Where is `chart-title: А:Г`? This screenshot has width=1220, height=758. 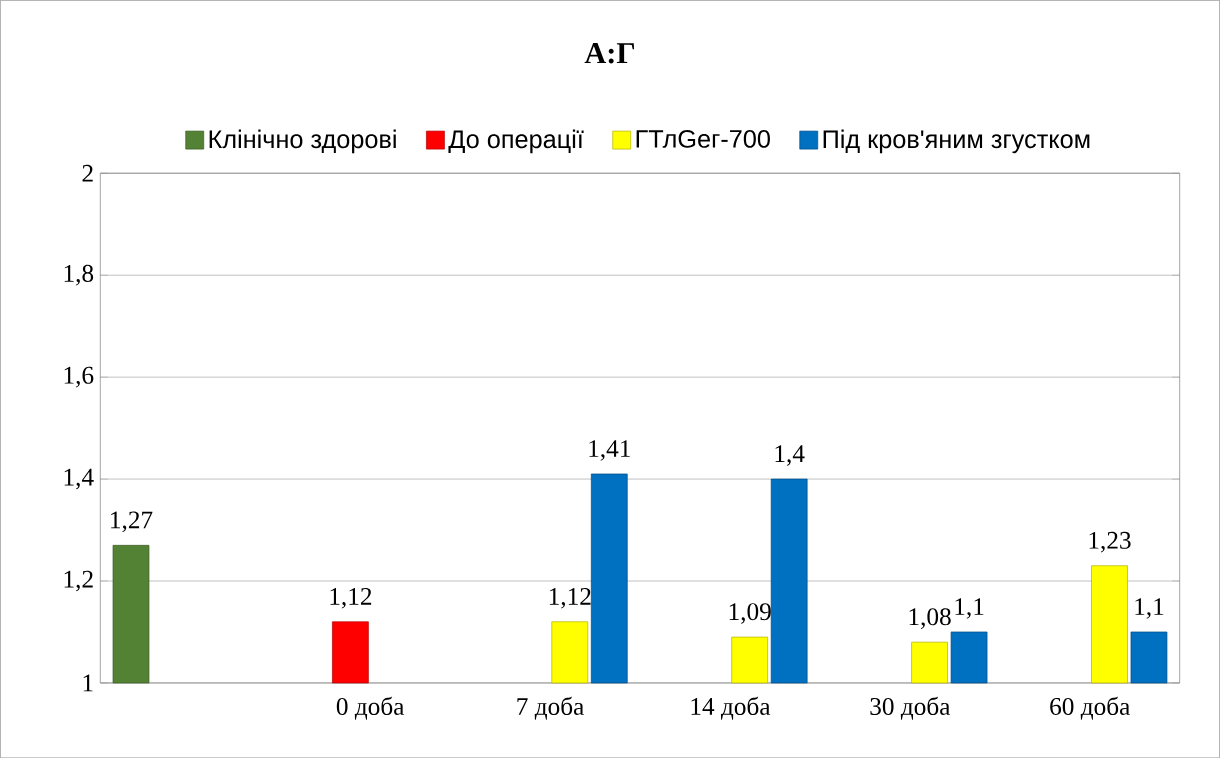 chart-title: А:Г is located at coordinates (609, 53).